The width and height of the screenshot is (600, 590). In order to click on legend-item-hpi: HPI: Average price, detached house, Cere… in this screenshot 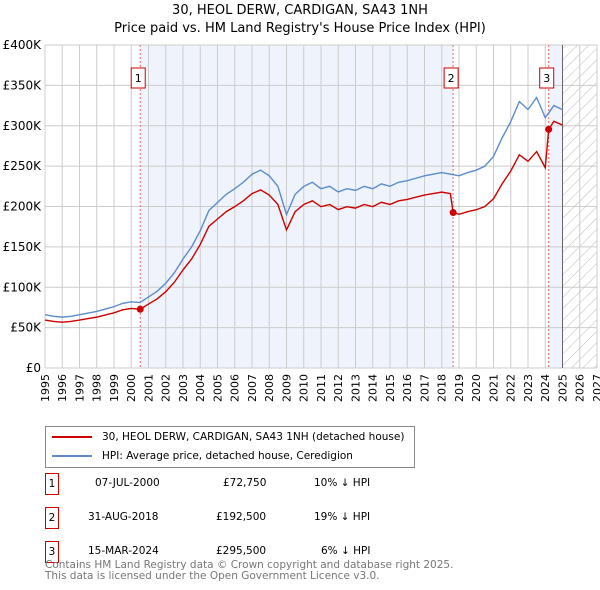, I will do `click(202, 456)`.